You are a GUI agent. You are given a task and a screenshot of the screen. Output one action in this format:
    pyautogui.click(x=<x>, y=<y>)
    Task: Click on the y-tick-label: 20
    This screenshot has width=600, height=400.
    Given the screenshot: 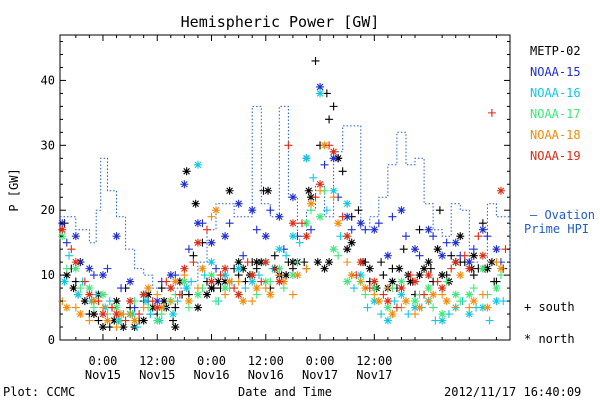 What is the action you would take?
    pyautogui.click(x=48, y=210)
    